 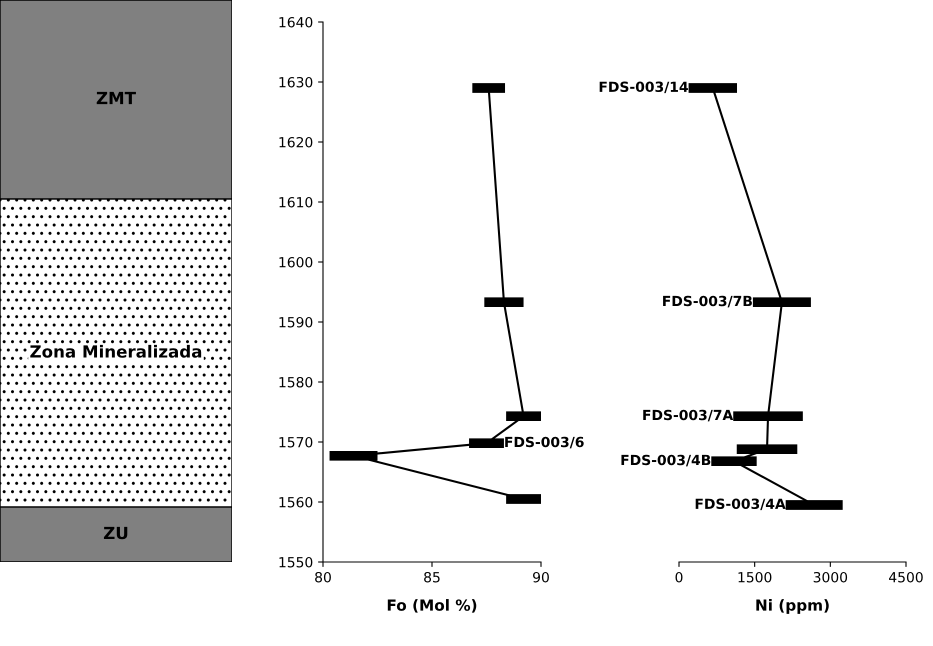 I want to click on annotation: FDS-003/4B, so click(x=665, y=460).